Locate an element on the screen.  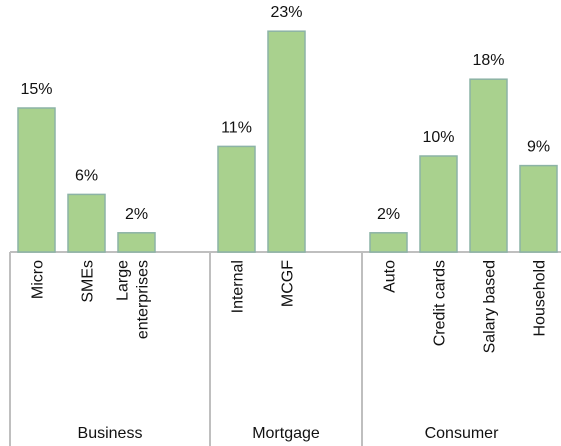
group-label: Business is located at coordinates (110, 433).